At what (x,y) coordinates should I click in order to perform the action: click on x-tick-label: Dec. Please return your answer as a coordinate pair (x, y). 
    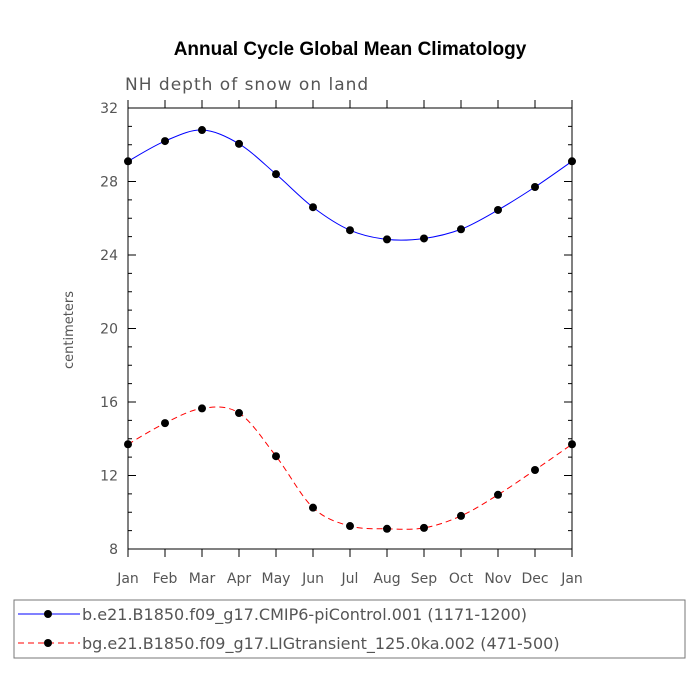
    Looking at the image, I should click on (534, 579).